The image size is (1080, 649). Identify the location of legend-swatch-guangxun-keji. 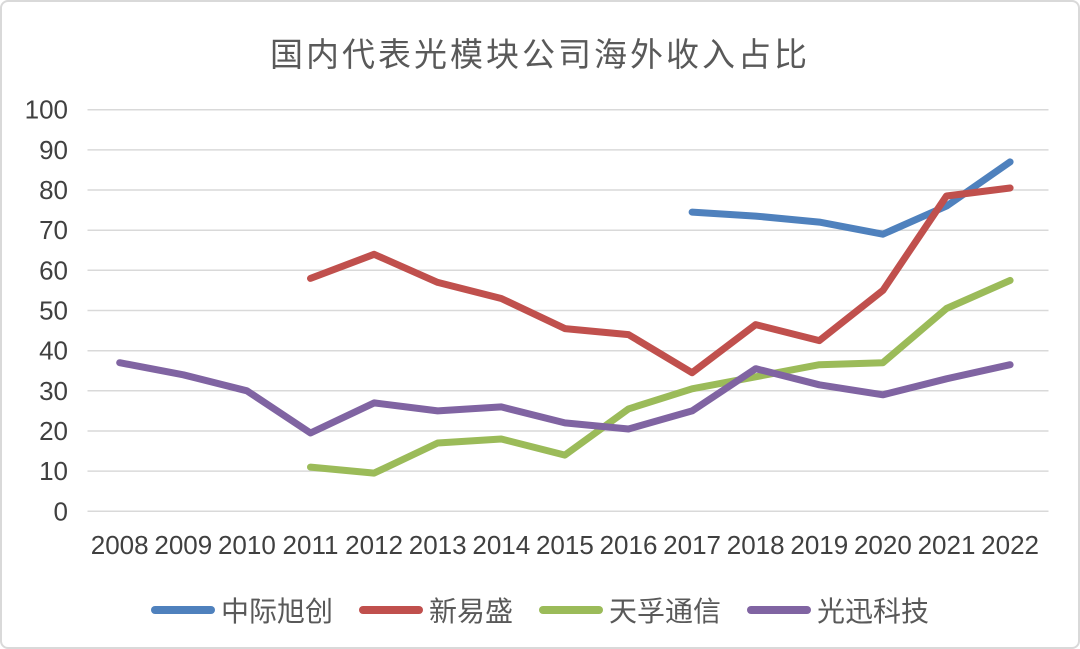
(779, 610).